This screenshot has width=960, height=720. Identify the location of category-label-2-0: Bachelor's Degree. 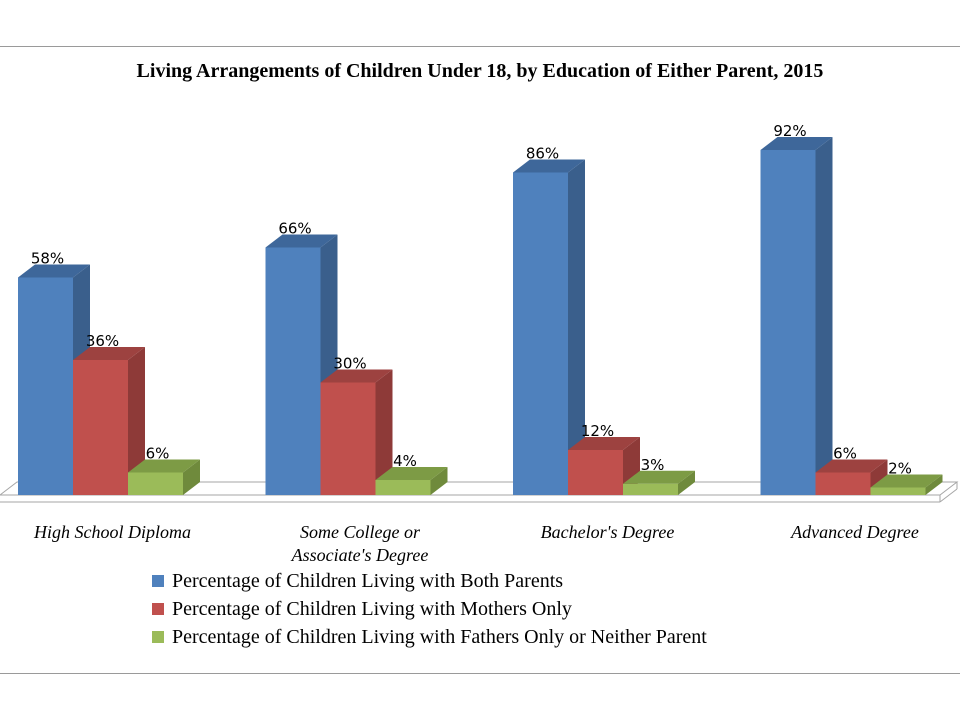
(608, 532).